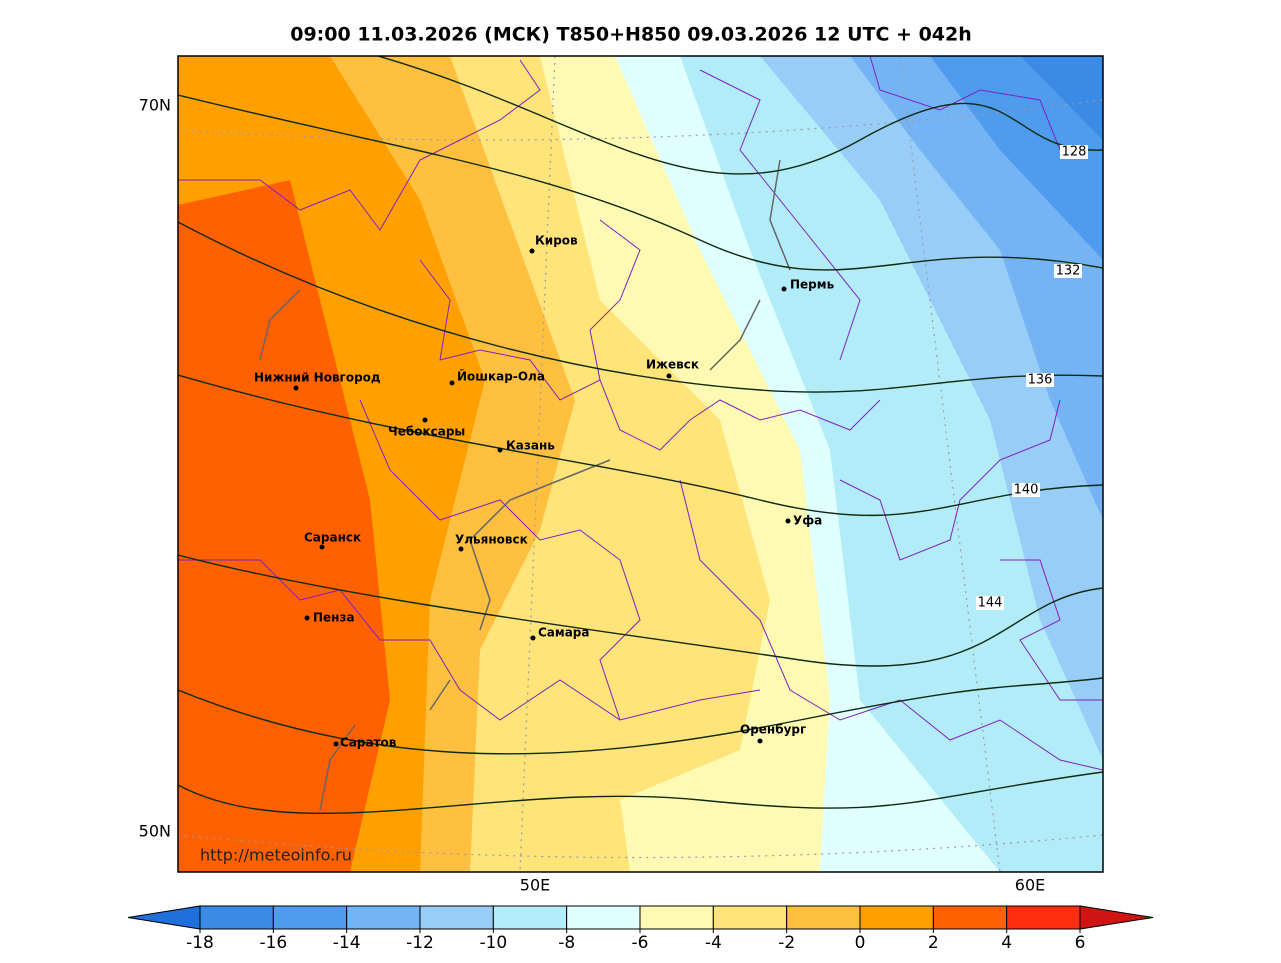  I want to click on city-label: Саранск, so click(332, 538).